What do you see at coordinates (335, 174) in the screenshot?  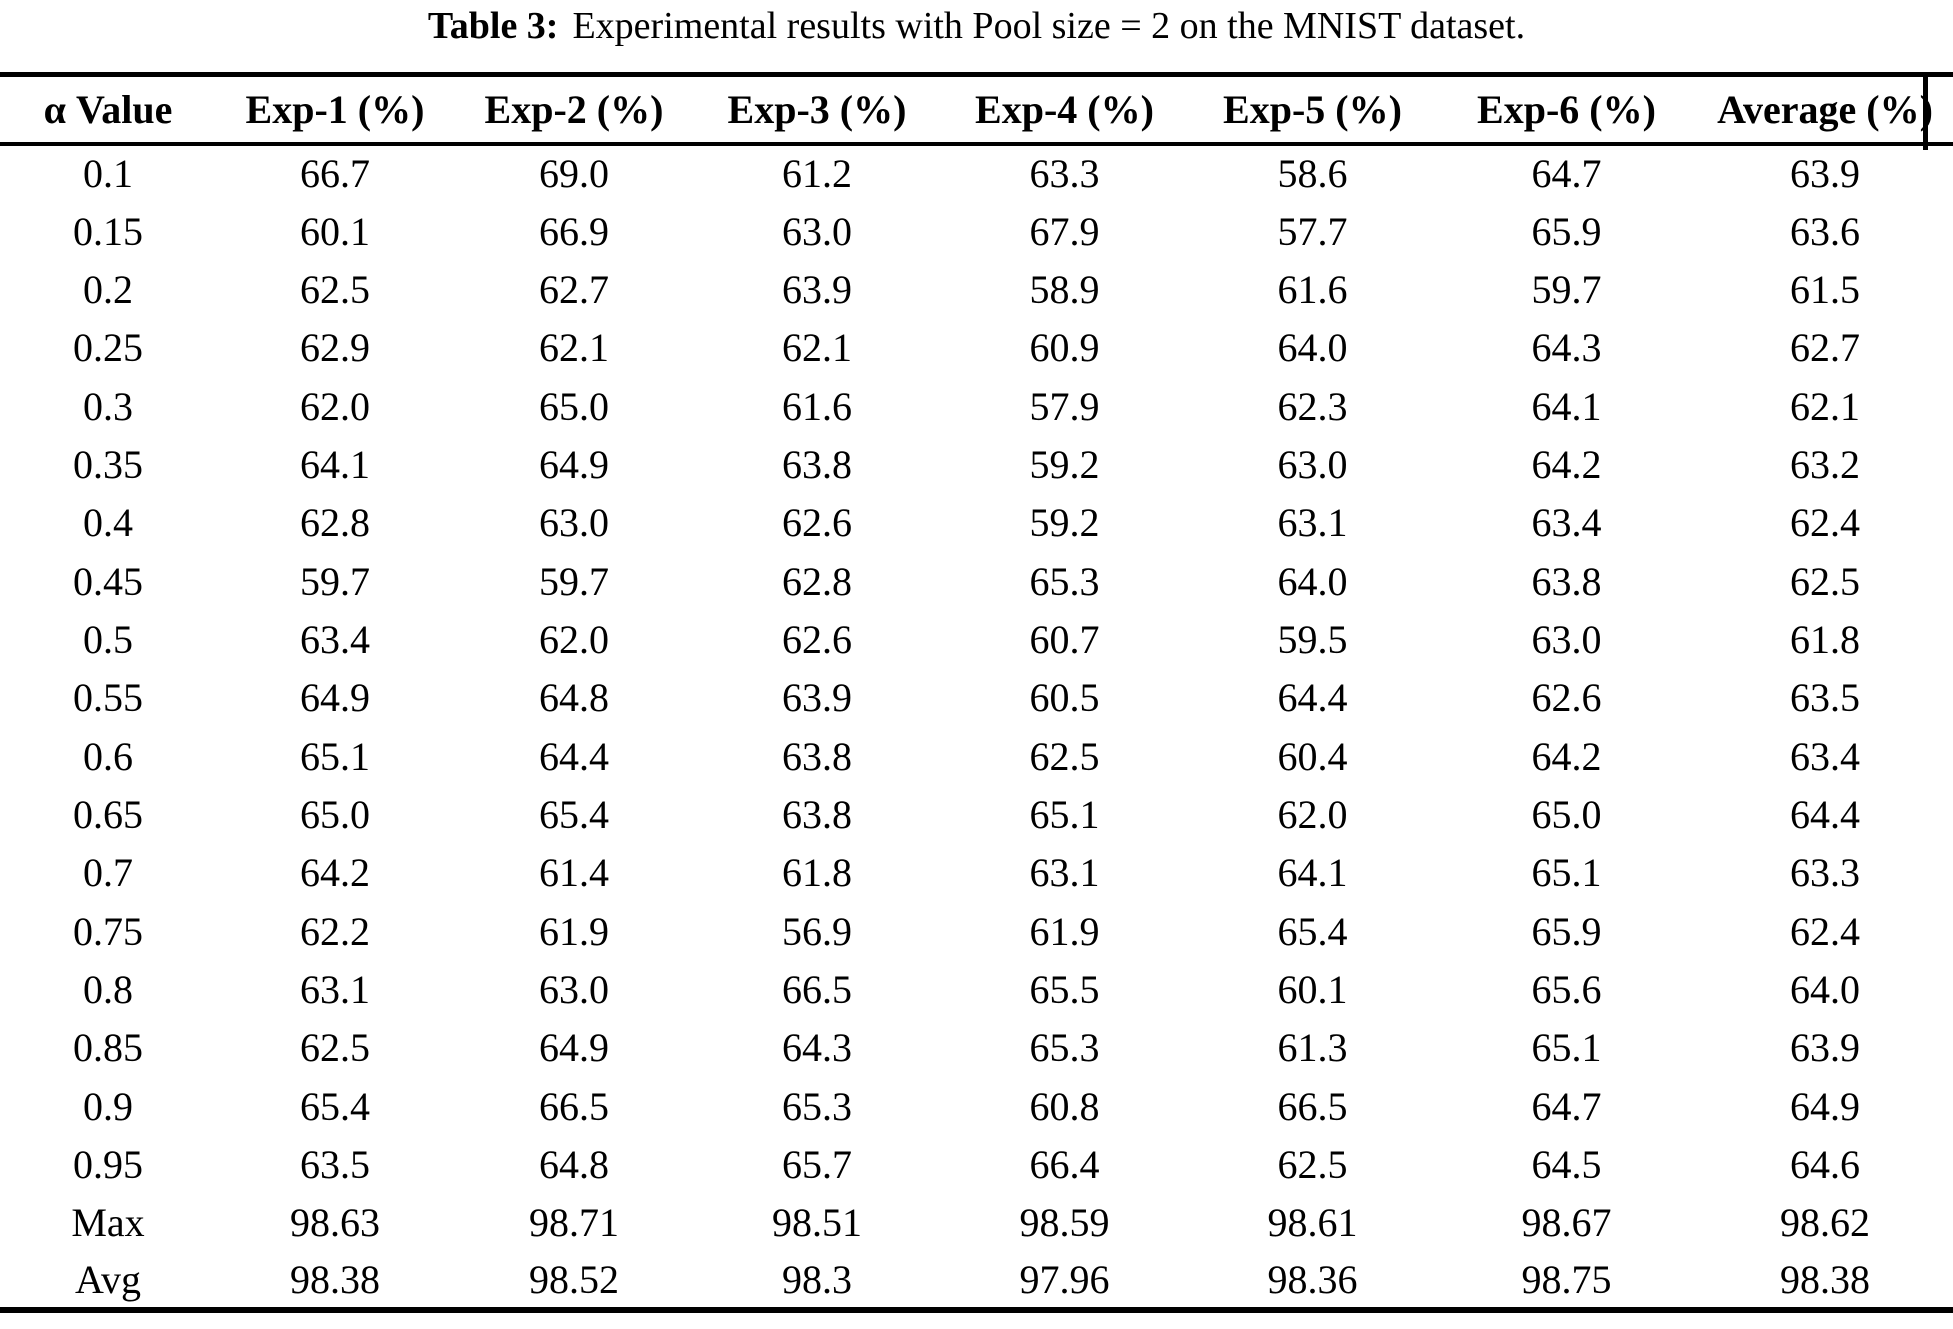 I see `value-cell: 66.7` at bounding box center [335, 174].